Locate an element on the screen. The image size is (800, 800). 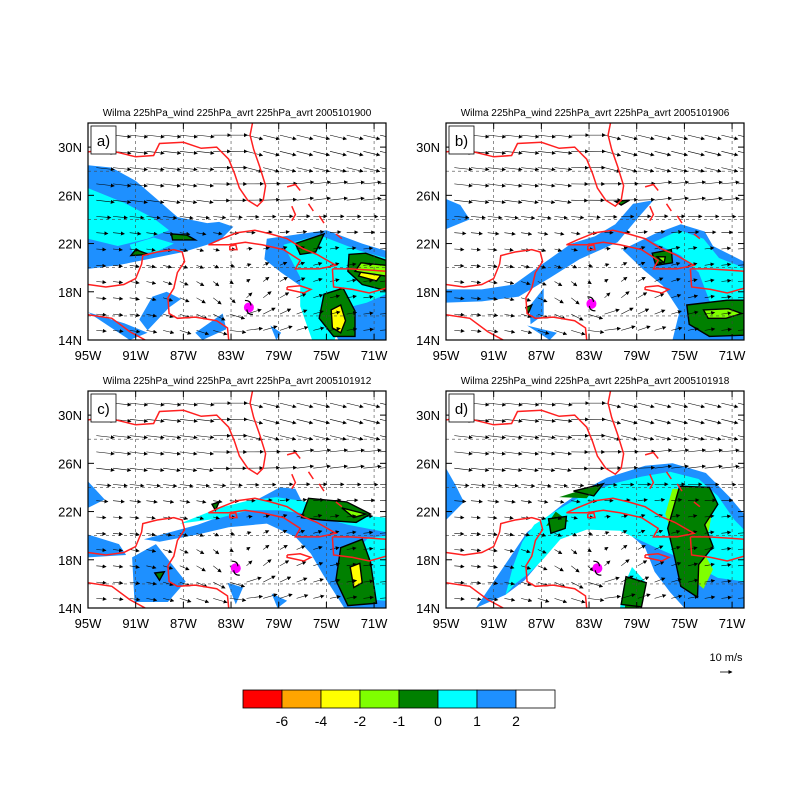
hurricane-symbol is located at coordinates (249, 312).